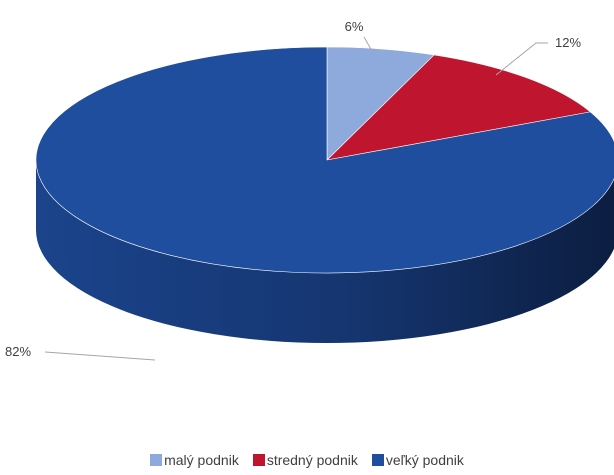 This screenshot has height=475, width=614. Describe the element at coordinates (521, 59) in the screenshot. I see `leader-line-stredny-podnik` at that location.